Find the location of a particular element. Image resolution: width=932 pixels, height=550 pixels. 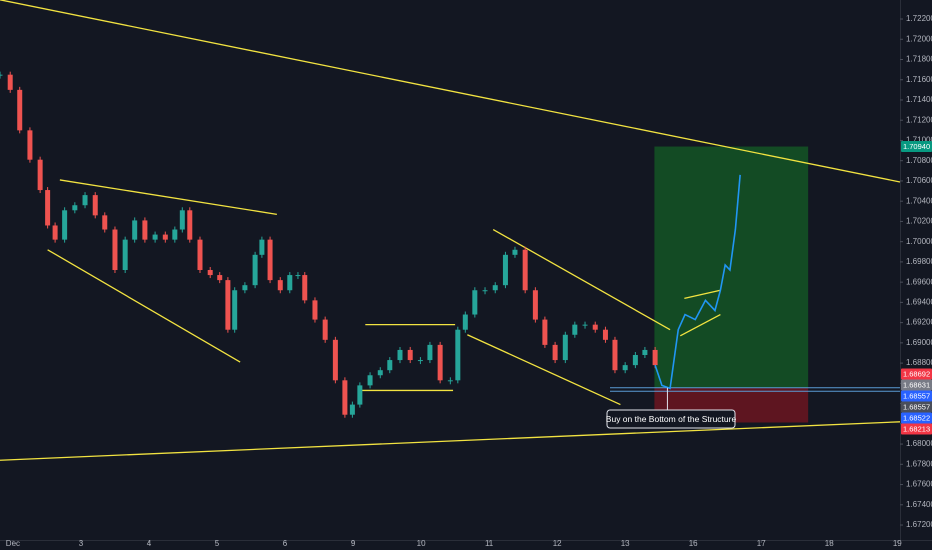

y-tick-label: 1.69800 is located at coordinates (919, 261).